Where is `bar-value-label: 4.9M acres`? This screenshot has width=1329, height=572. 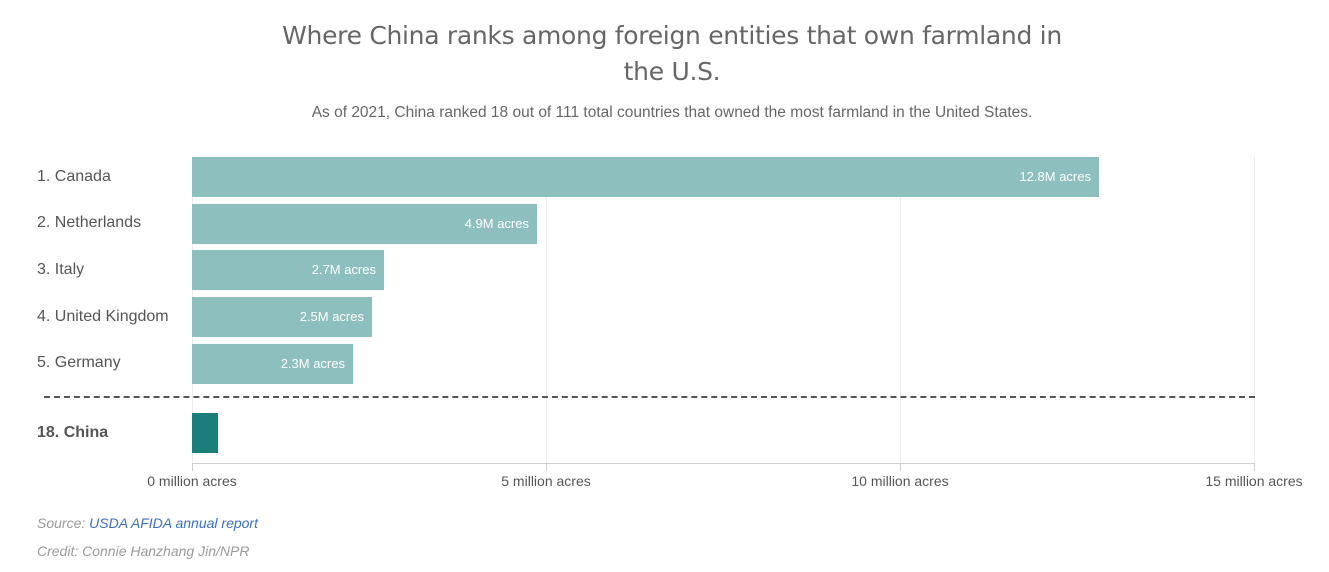
bar-value-label: 4.9M acres is located at coordinates (496, 223).